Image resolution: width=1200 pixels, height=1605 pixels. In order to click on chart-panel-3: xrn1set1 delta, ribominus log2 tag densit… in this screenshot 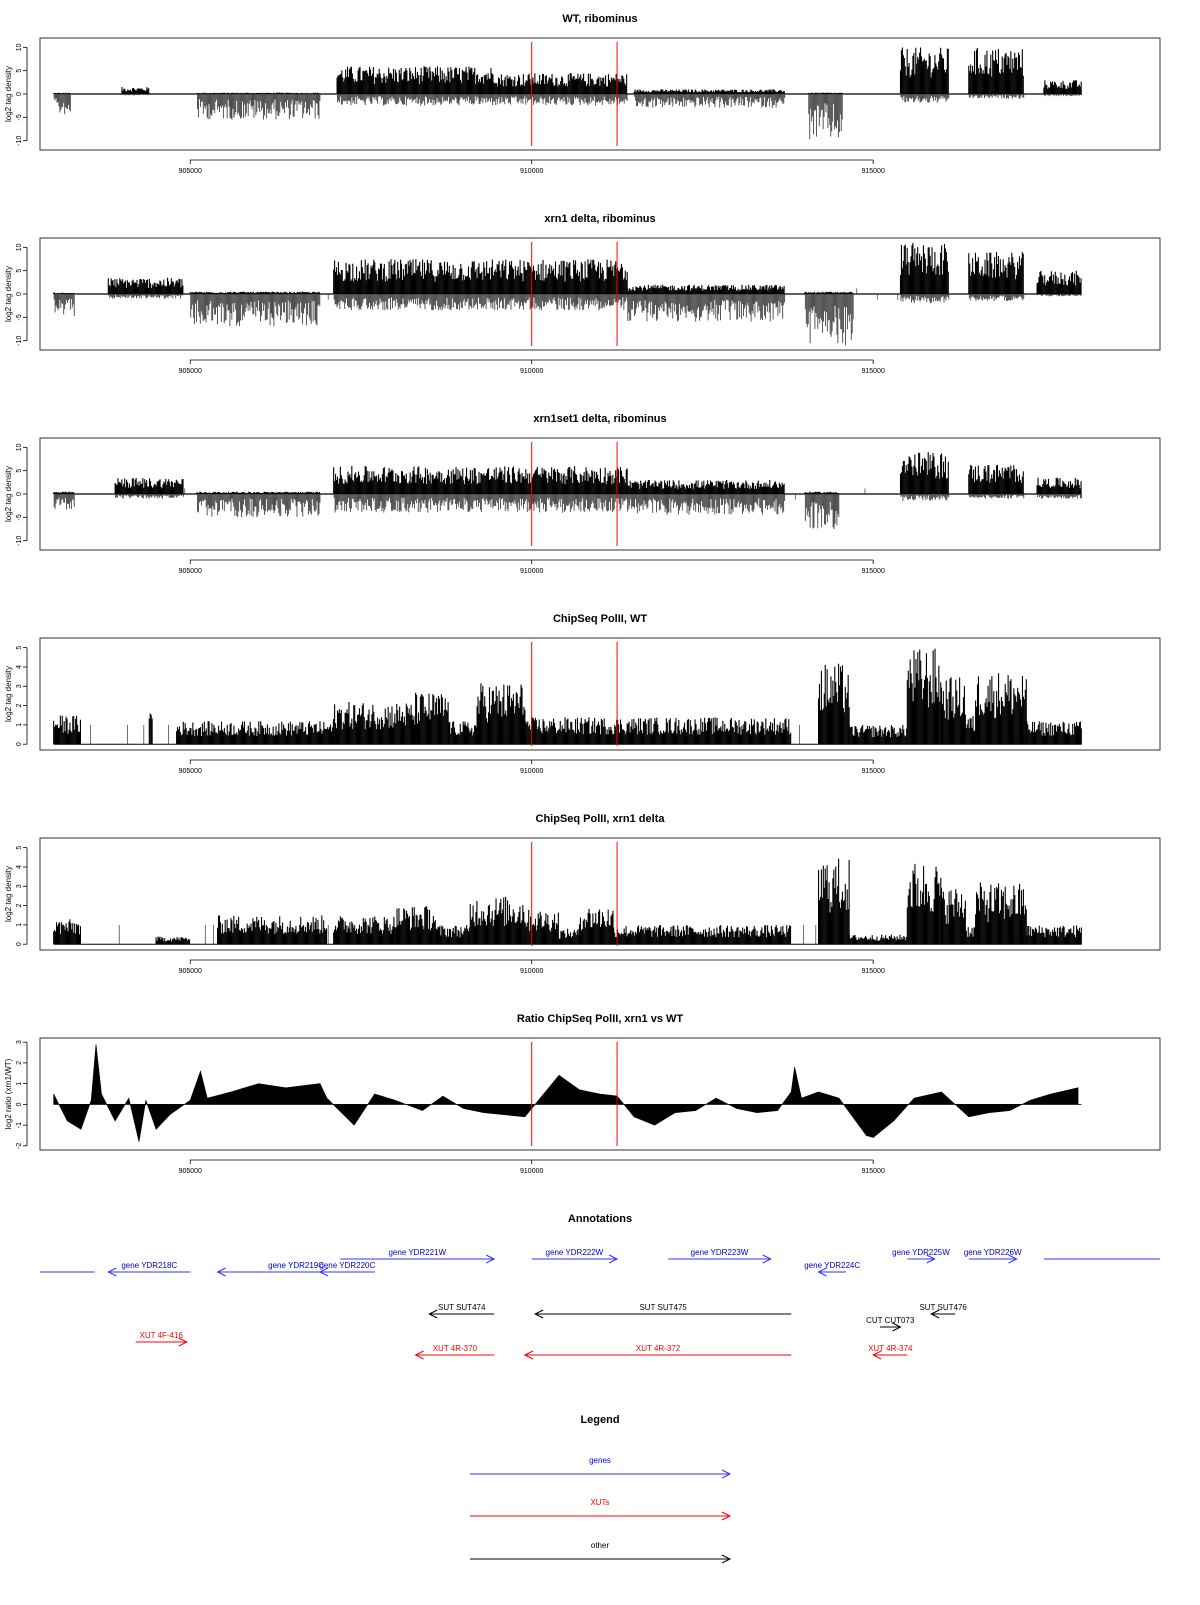, I will do `click(582, 494)`.